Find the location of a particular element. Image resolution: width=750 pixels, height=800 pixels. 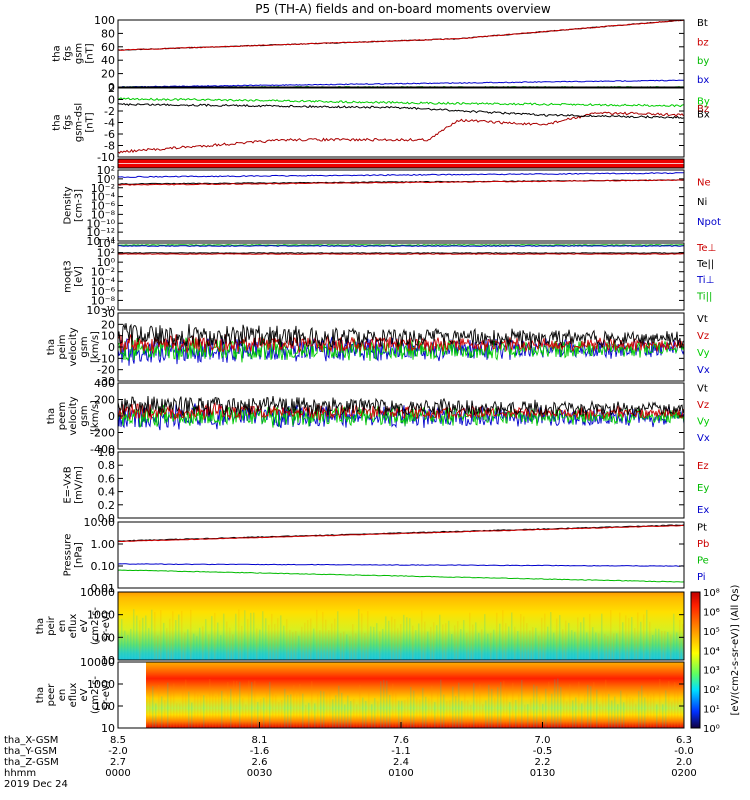

panel-temp-content is located at coordinates (401, 249).